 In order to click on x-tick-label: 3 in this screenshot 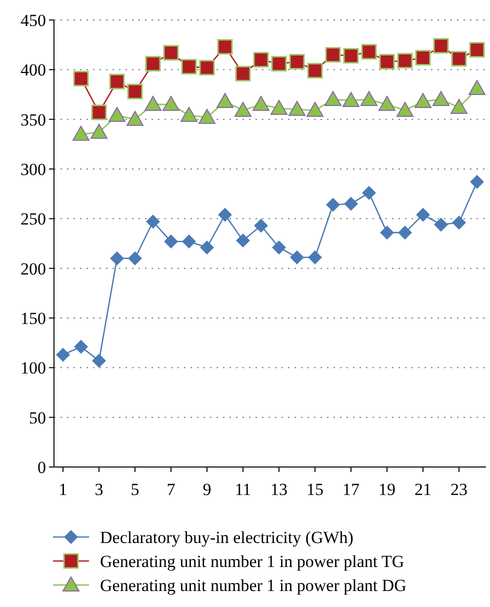, I will do `click(99, 489)`.